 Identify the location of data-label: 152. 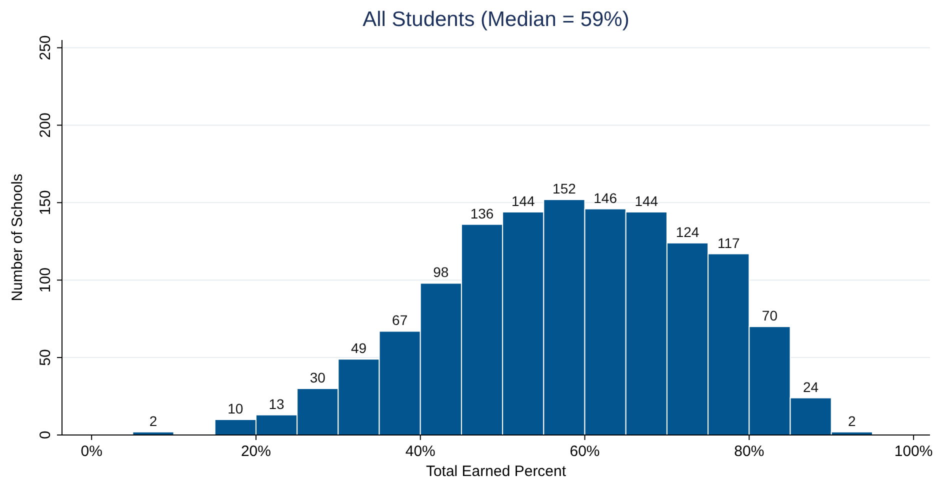
(564, 188).